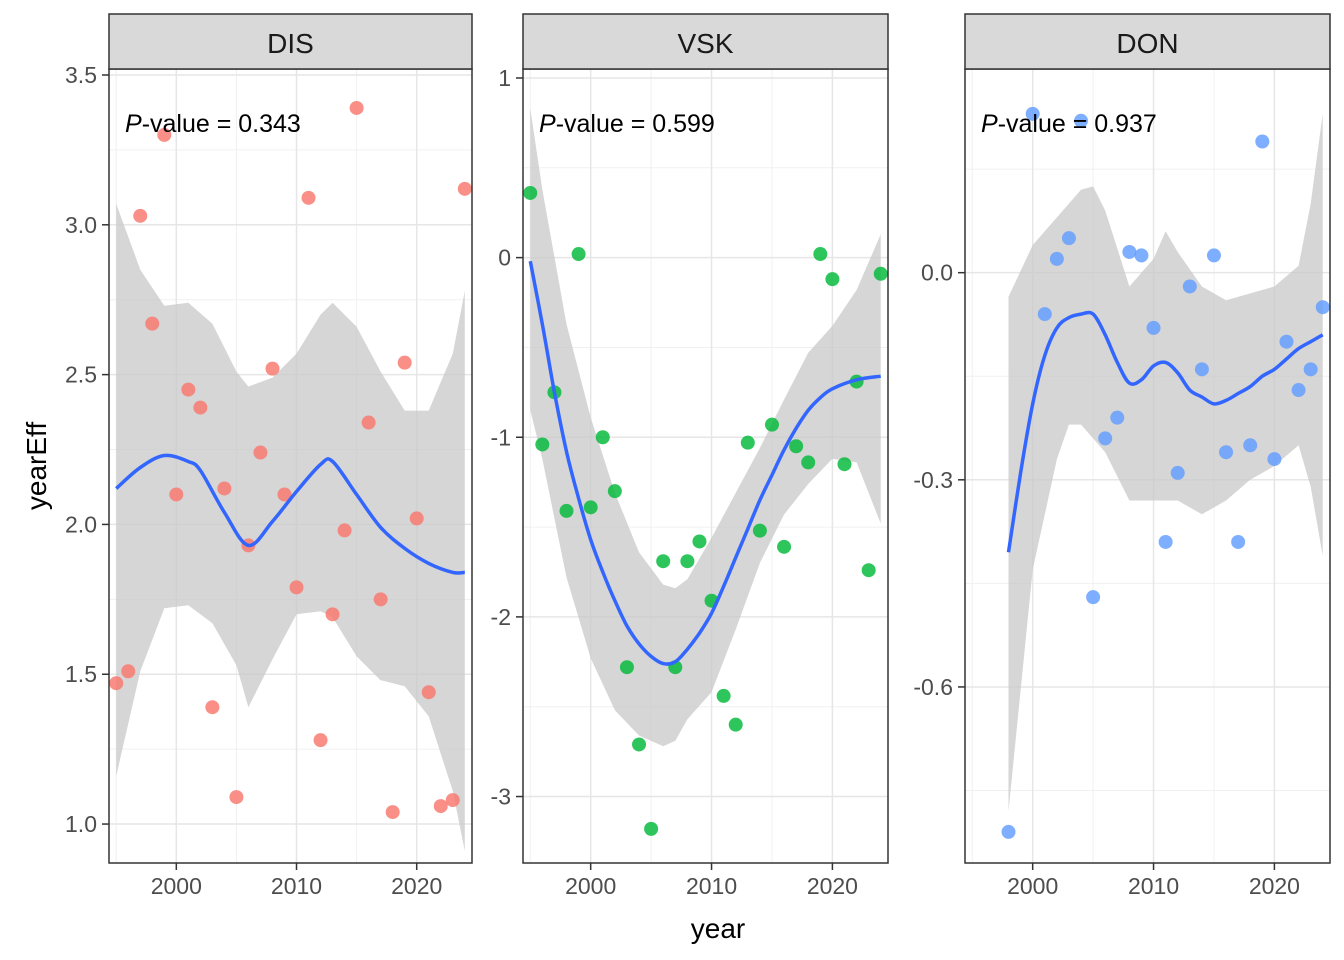  I want to click on y-tick-label: 2.5, so click(81, 375).